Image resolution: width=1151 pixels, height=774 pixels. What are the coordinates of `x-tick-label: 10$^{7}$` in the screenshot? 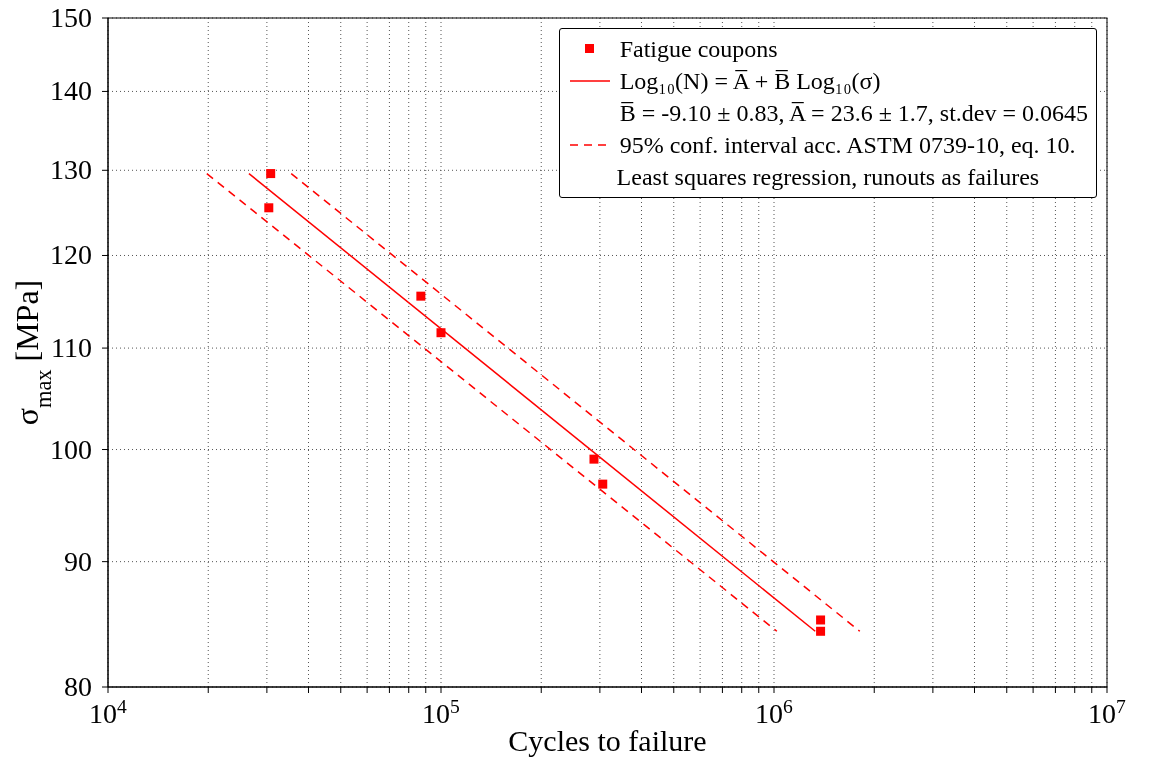 It's located at (1107, 712).